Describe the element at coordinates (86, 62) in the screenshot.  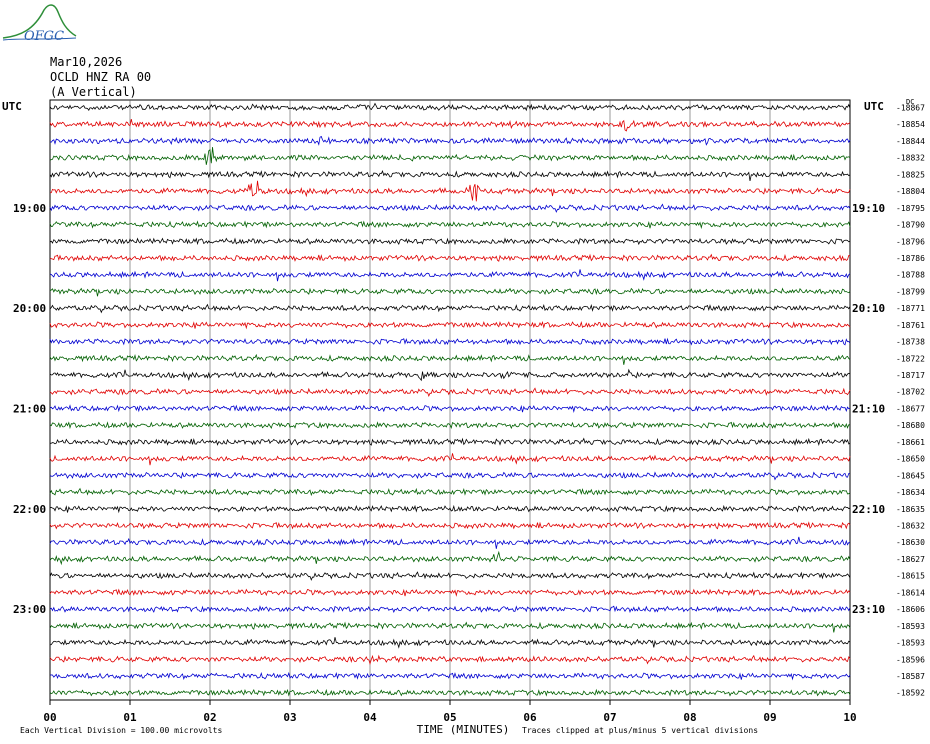
I see `date-label: Mar10,2026` at that location.